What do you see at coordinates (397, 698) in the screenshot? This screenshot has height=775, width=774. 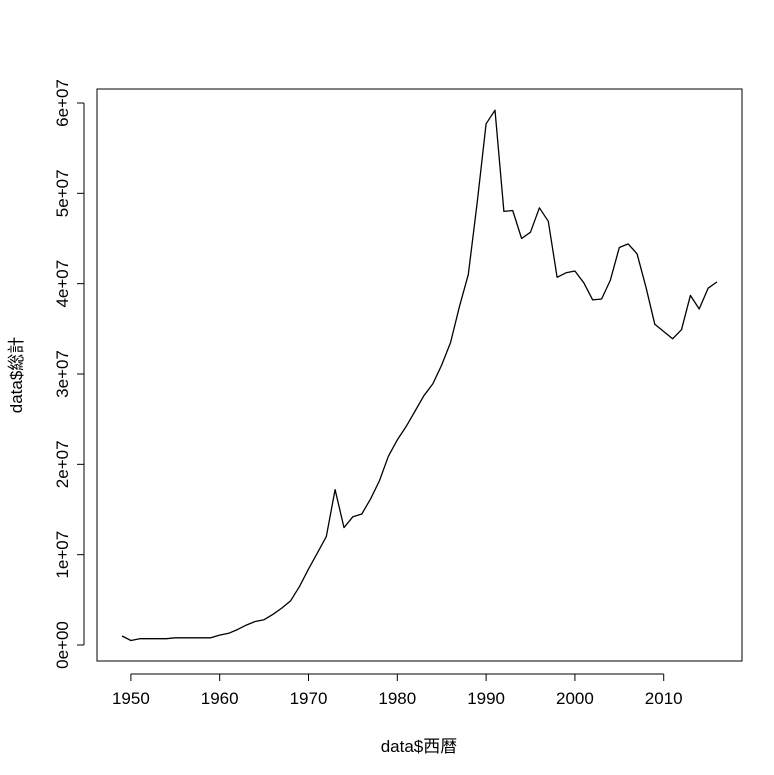 I see `x-tick-label: 1980` at bounding box center [397, 698].